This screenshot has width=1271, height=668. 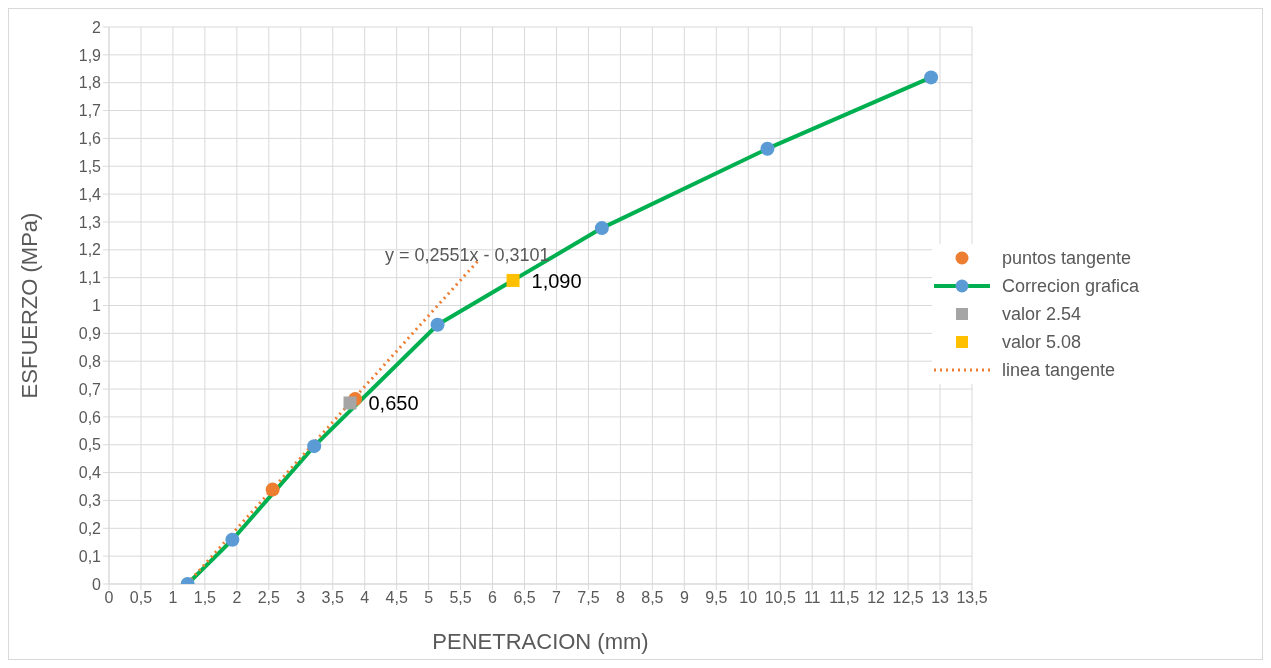 What do you see at coordinates (557, 598) in the screenshot?
I see `x-tick-label: 7` at bounding box center [557, 598].